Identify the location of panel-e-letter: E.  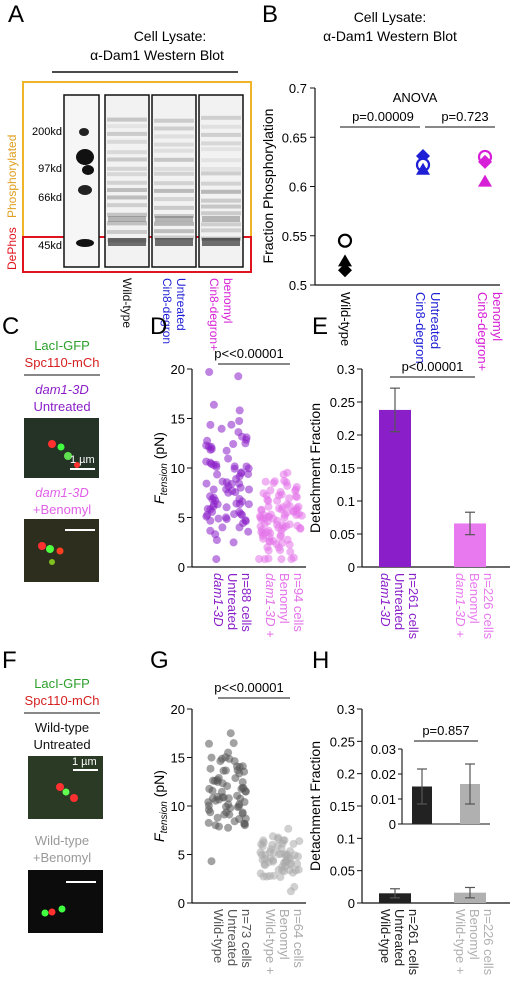
(320, 326).